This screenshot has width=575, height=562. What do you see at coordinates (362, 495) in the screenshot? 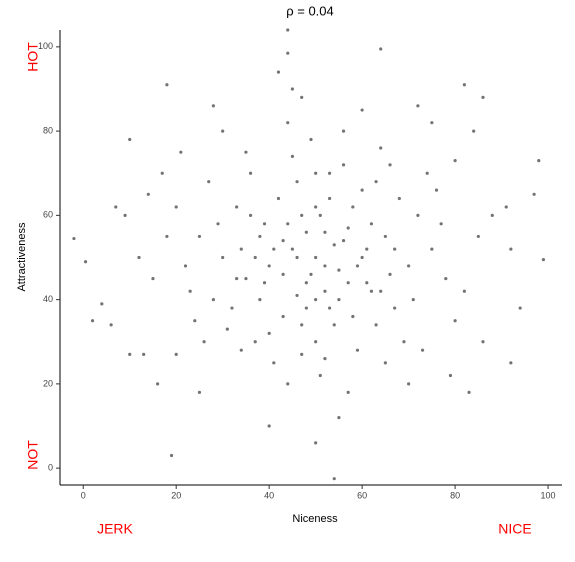
I see `x-tick-label: 60` at bounding box center [362, 495].